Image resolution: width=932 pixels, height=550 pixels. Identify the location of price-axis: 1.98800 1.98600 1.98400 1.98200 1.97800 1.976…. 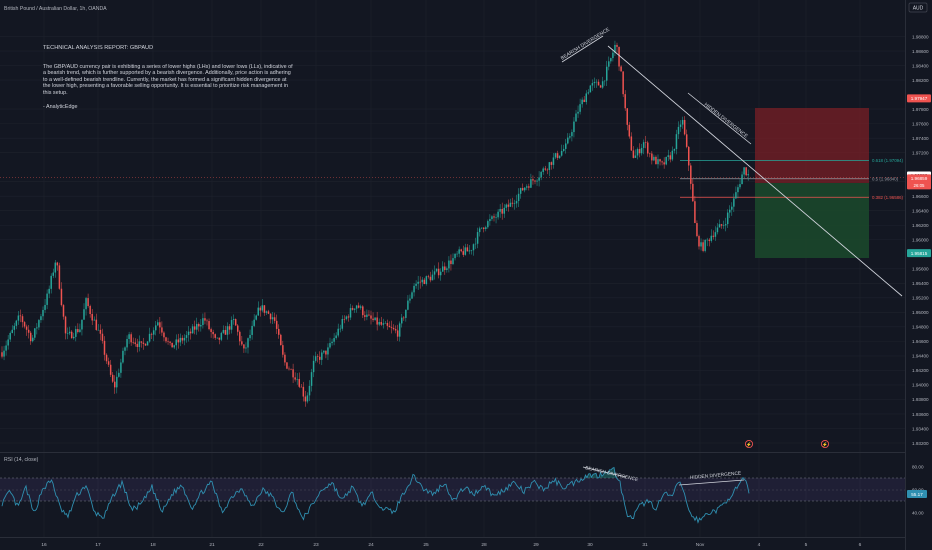
(920, 239).